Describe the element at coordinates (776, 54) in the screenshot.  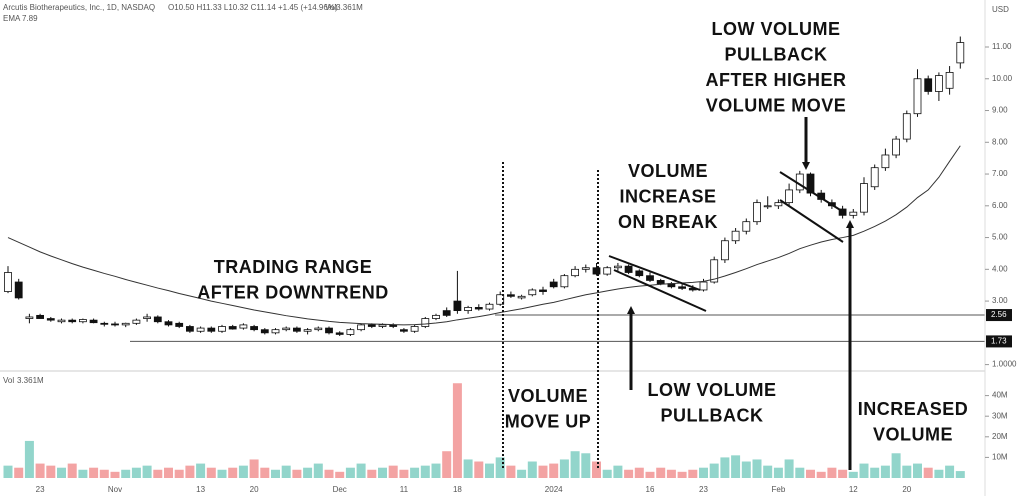
I see `annotation: PULLBACK` at that location.